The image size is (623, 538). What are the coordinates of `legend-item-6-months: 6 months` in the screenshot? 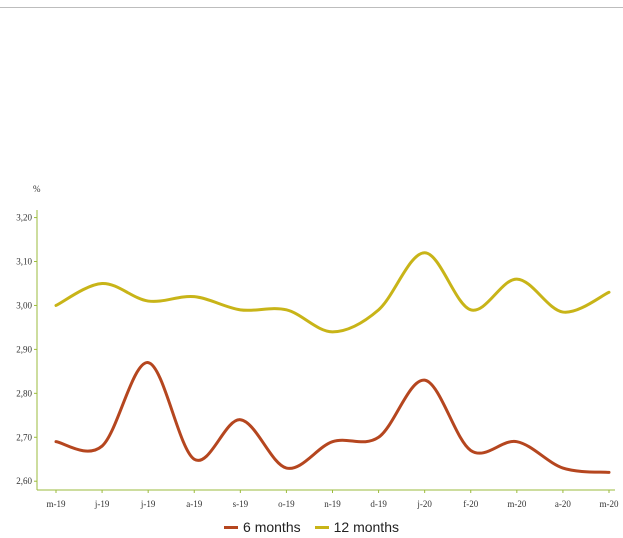 It's located at (262, 527).